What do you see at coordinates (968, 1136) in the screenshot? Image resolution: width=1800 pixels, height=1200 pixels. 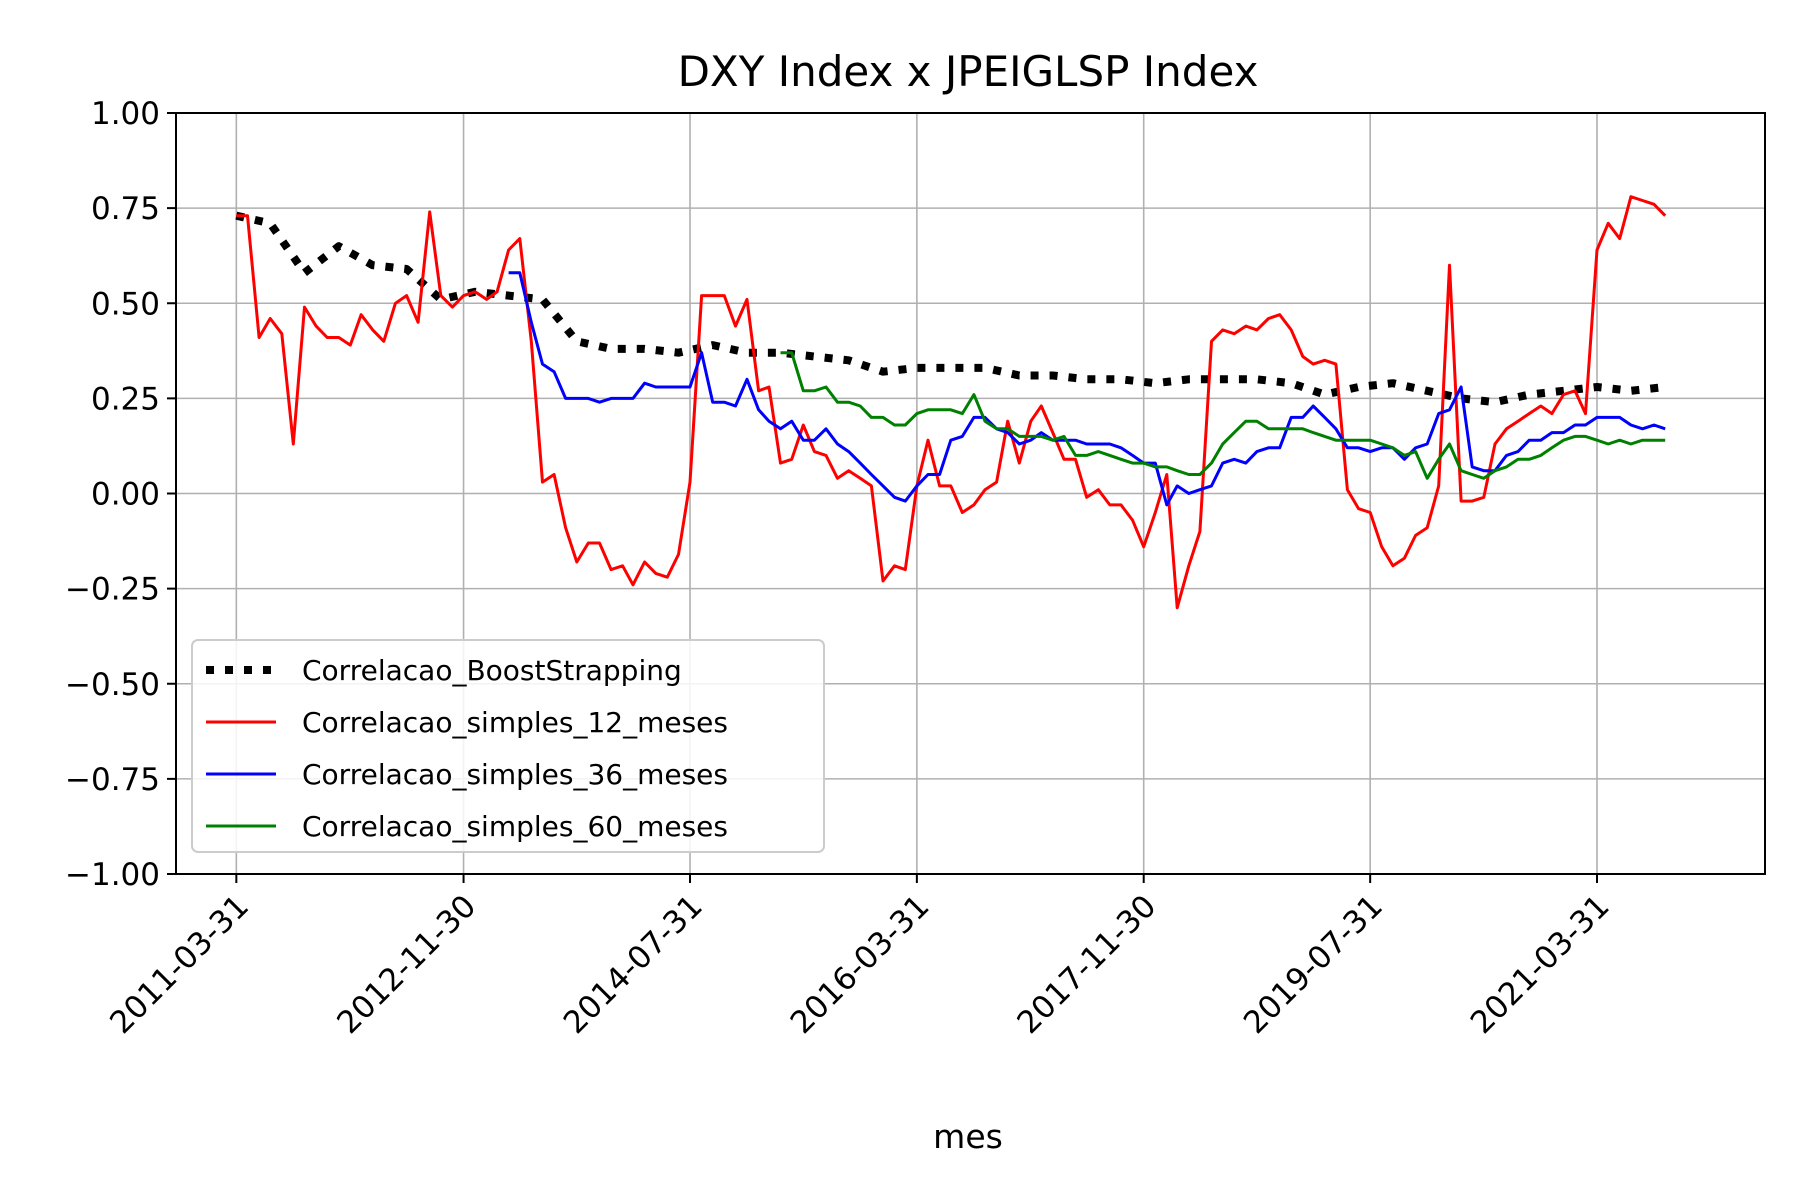 I see `x-axis-label: mes` at bounding box center [968, 1136].